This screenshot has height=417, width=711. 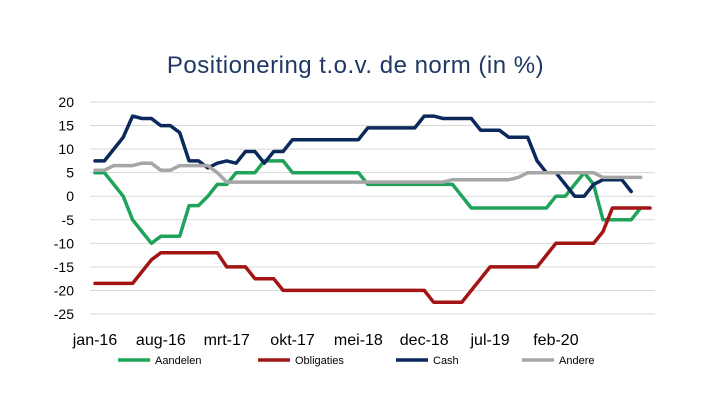 What do you see at coordinates (64, 208) in the screenshot?
I see `y-axis-ticks: 20 15 10 5 0 -5 -10 -15 -20 -25` at bounding box center [64, 208].